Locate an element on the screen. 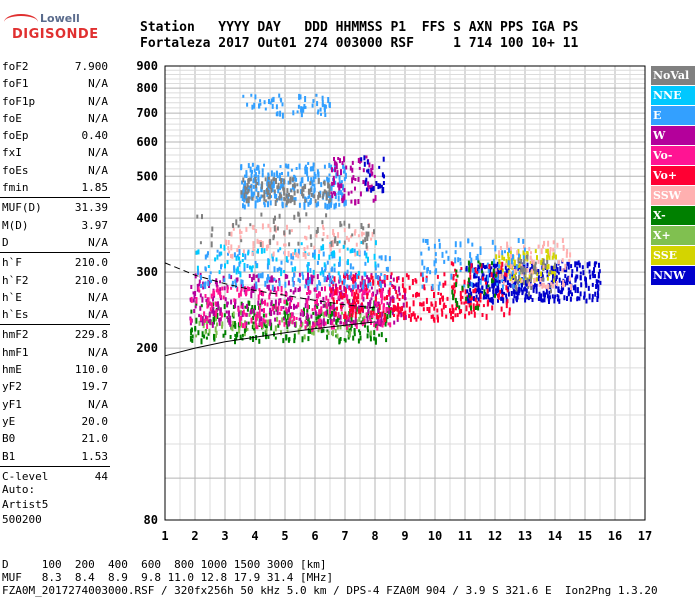  y-tick-label: 300 is located at coordinates (147, 272).